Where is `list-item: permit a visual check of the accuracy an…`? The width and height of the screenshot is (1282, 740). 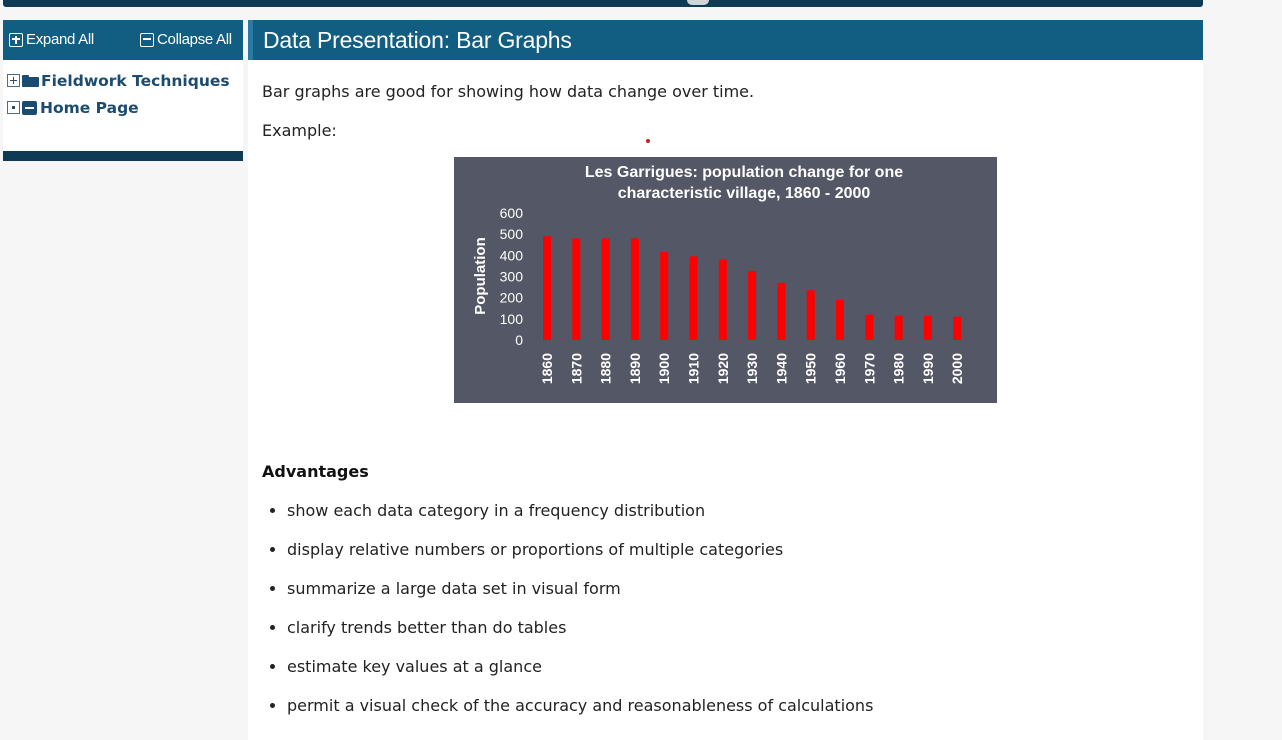
list-item: permit a visual check of the accuracy an… is located at coordinates (737, 705).